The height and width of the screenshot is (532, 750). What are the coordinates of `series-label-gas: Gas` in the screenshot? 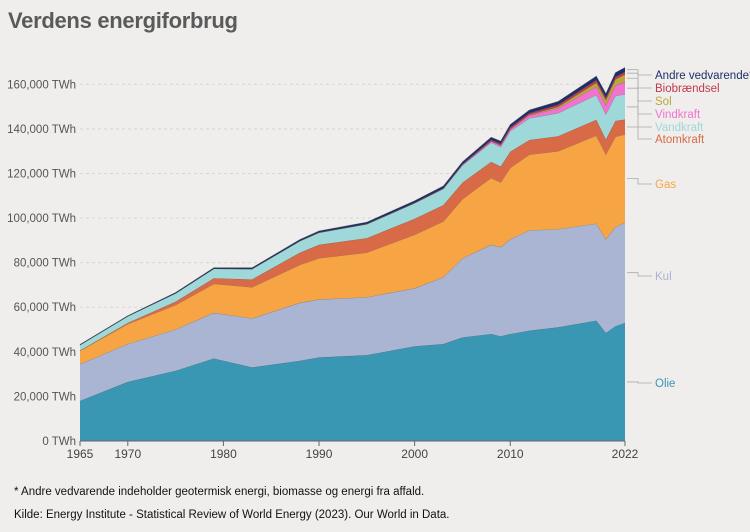 It's located at (665, 185).